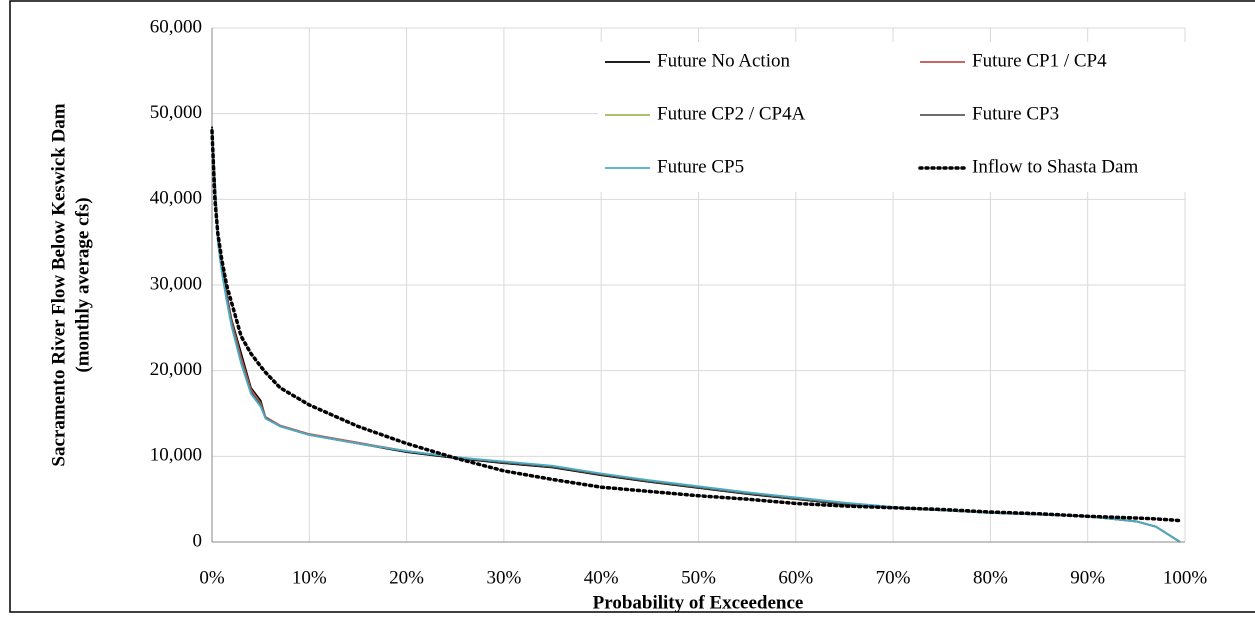  Describe the element at coordinates (1185, 577) in the screenshot. I see `x-tick-label: 100%` at that location.